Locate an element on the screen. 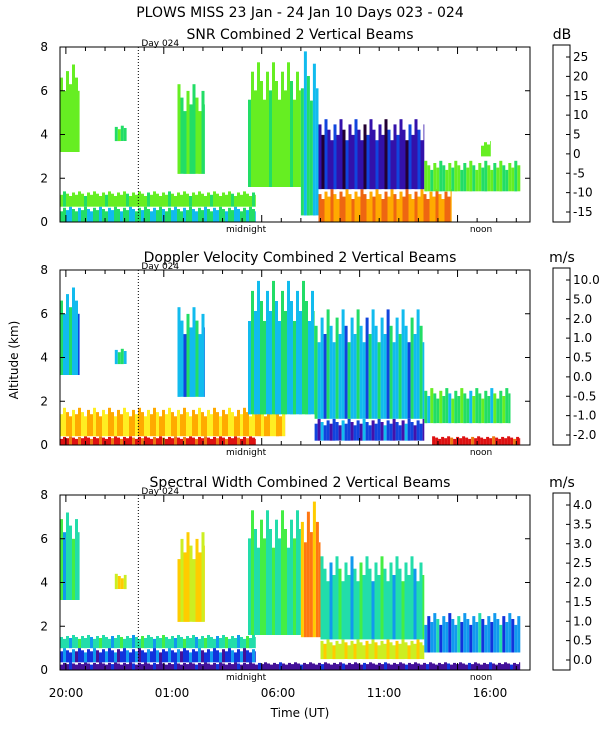  midnight-label-spectral-width: midnight is located at coordinates (246, 678).